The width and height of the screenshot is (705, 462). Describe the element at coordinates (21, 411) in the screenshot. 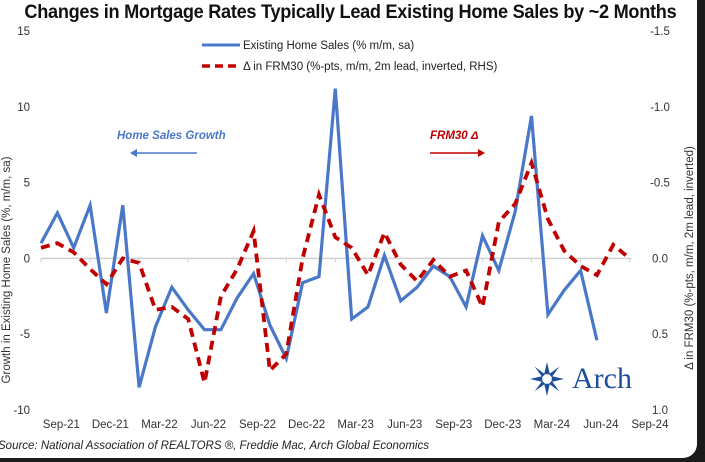

I see `y-tick-label: -10` at that location.